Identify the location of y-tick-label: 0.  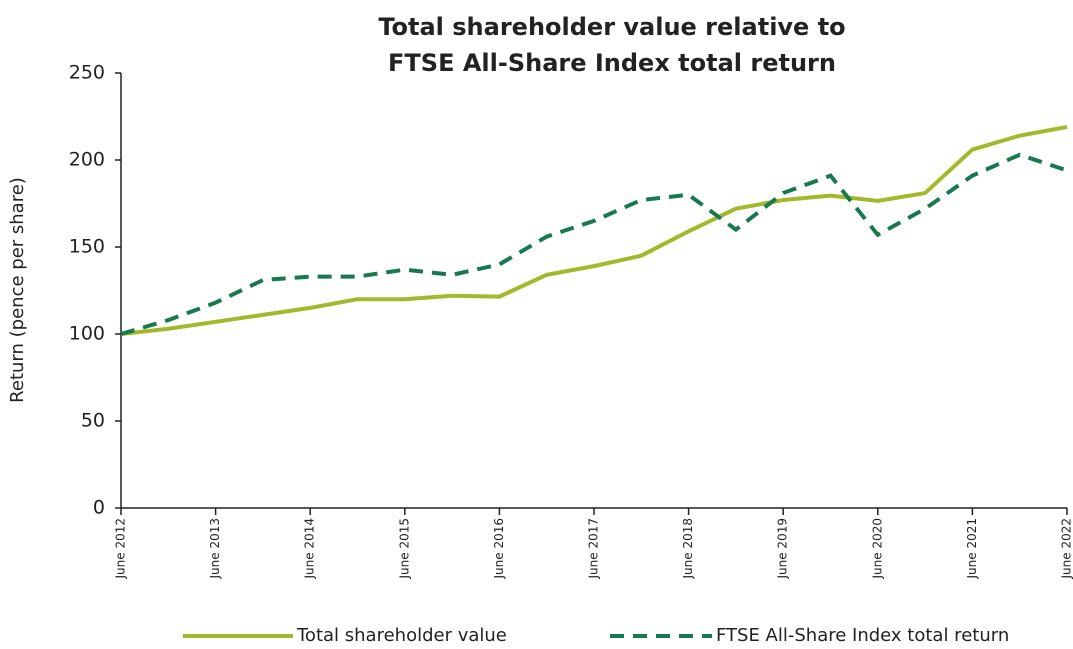
(99, 508).